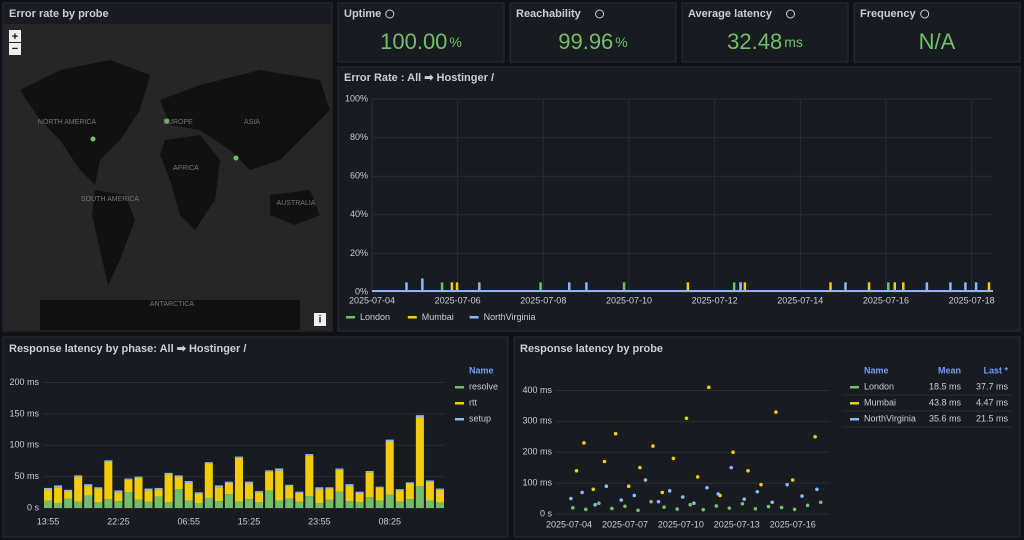 This screenshot has height=540, width=1024. I want to click on stat-title: Frequency, so click(888, 14).